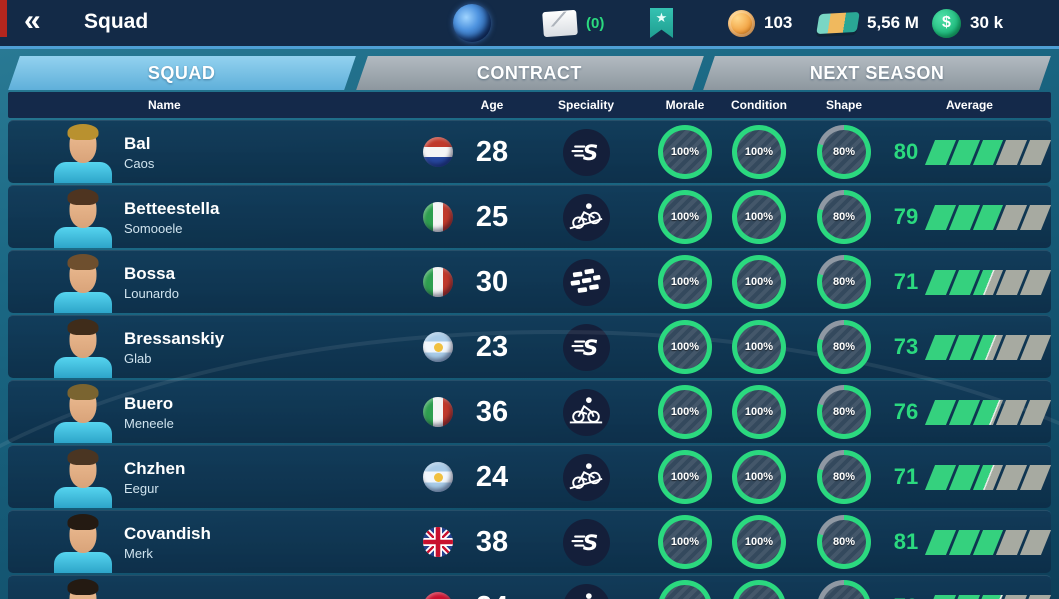 Image resolution: width=1059 pixels, height=599 pixels. I want to click on rider-row: Bossa Lounardo 30 100% 100% 80% 71, so click(529, 281).